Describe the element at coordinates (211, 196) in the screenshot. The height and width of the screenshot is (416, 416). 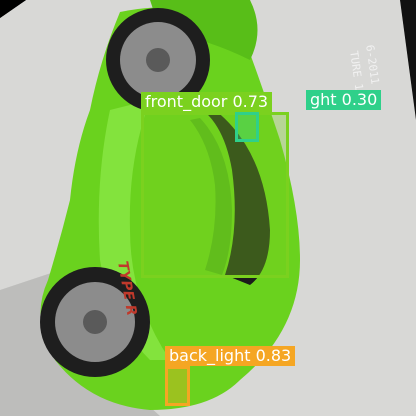
I see `car-side-window` at that location.